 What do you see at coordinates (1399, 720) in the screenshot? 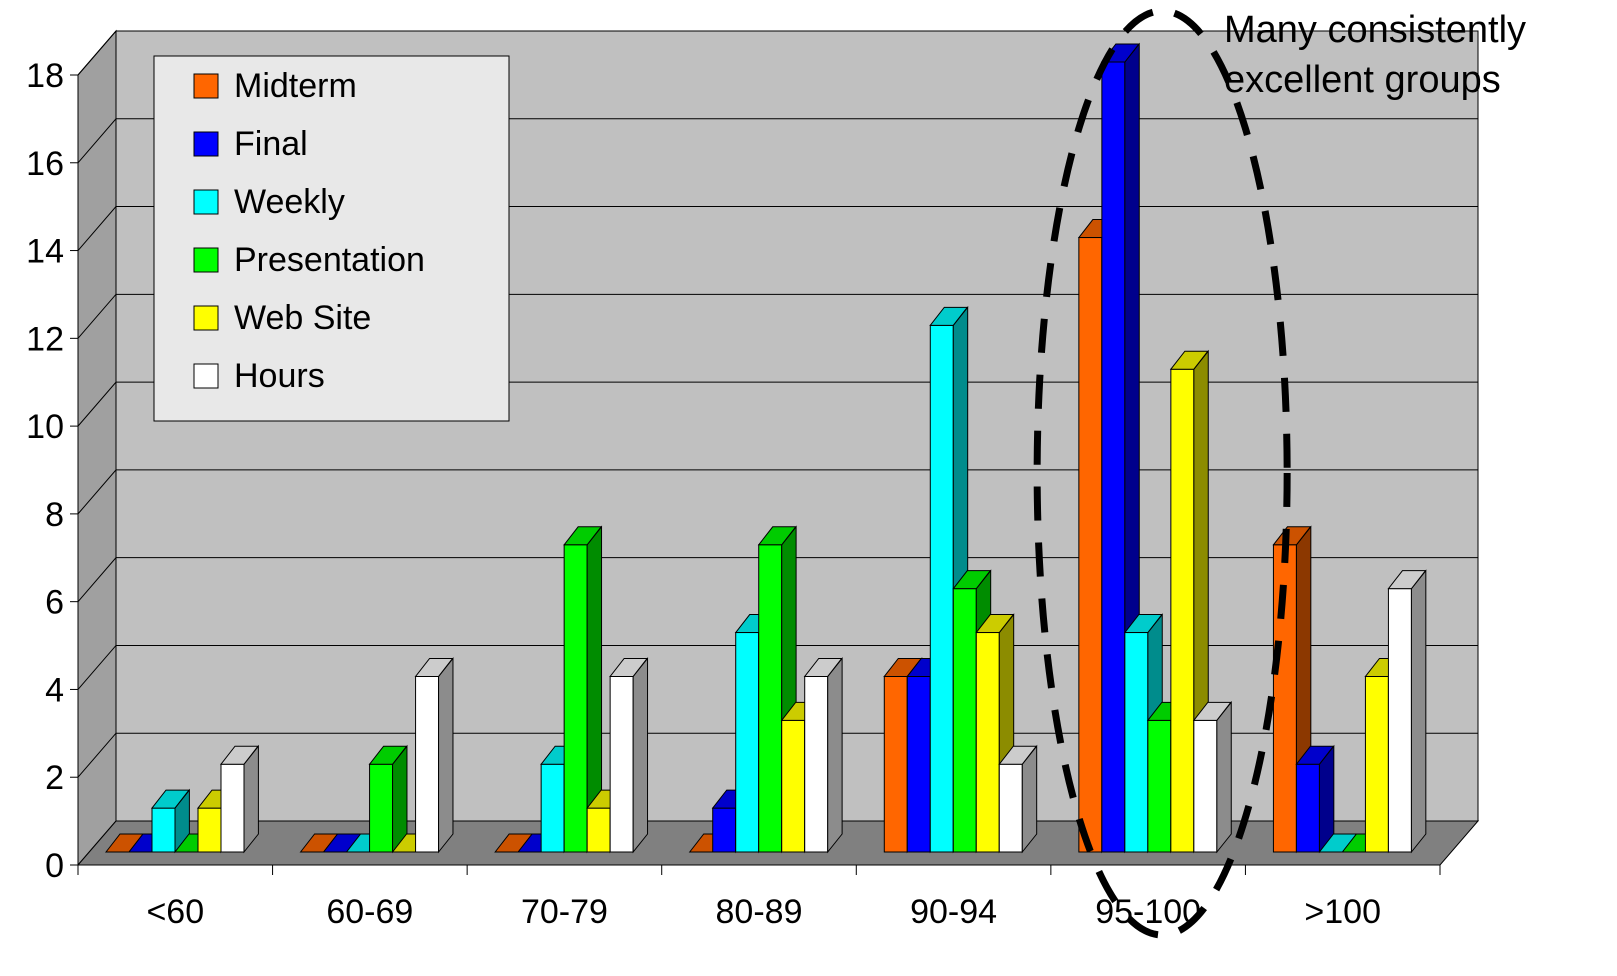
I see `bar-hours-100-front` at bounding box center [1399, 720].